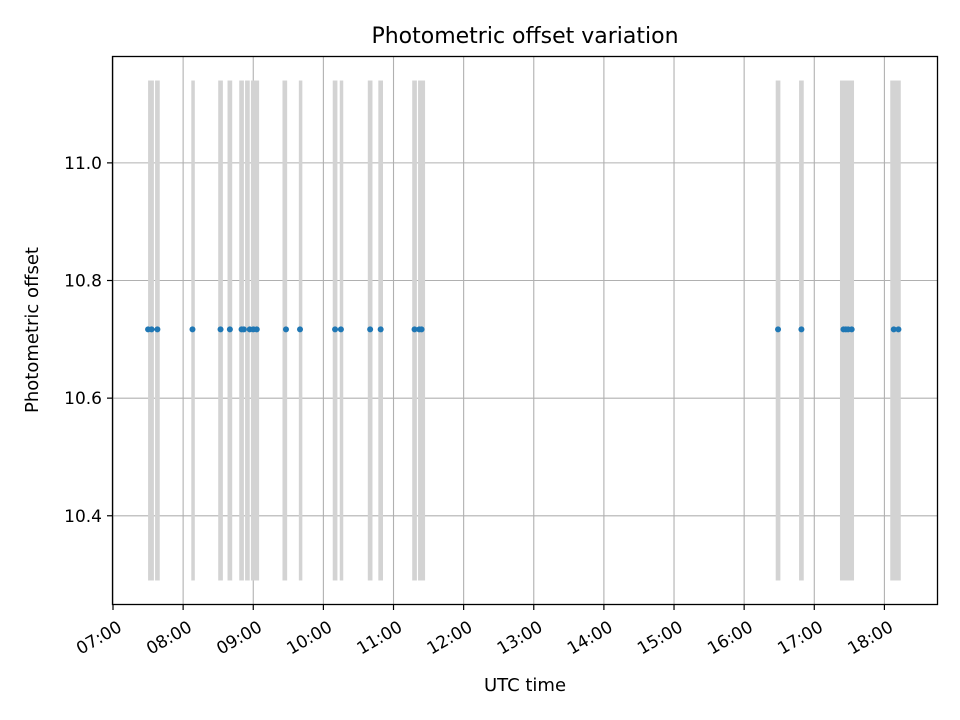 The width and height of the screenshot is (960, 720). Describe the element at coordinates (83, 282) in the screenshot. I see `y-tick-label: 10.8` at that location.